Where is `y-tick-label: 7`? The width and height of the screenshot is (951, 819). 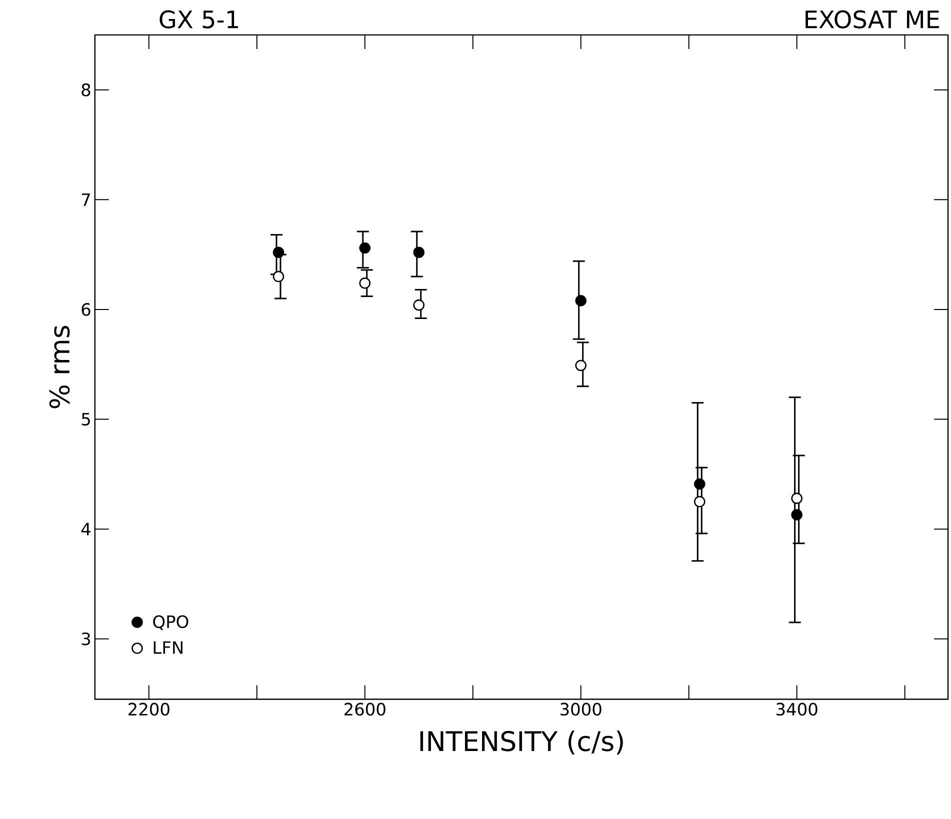 y-tick-label: 7 is located at coordinates (86, 199).